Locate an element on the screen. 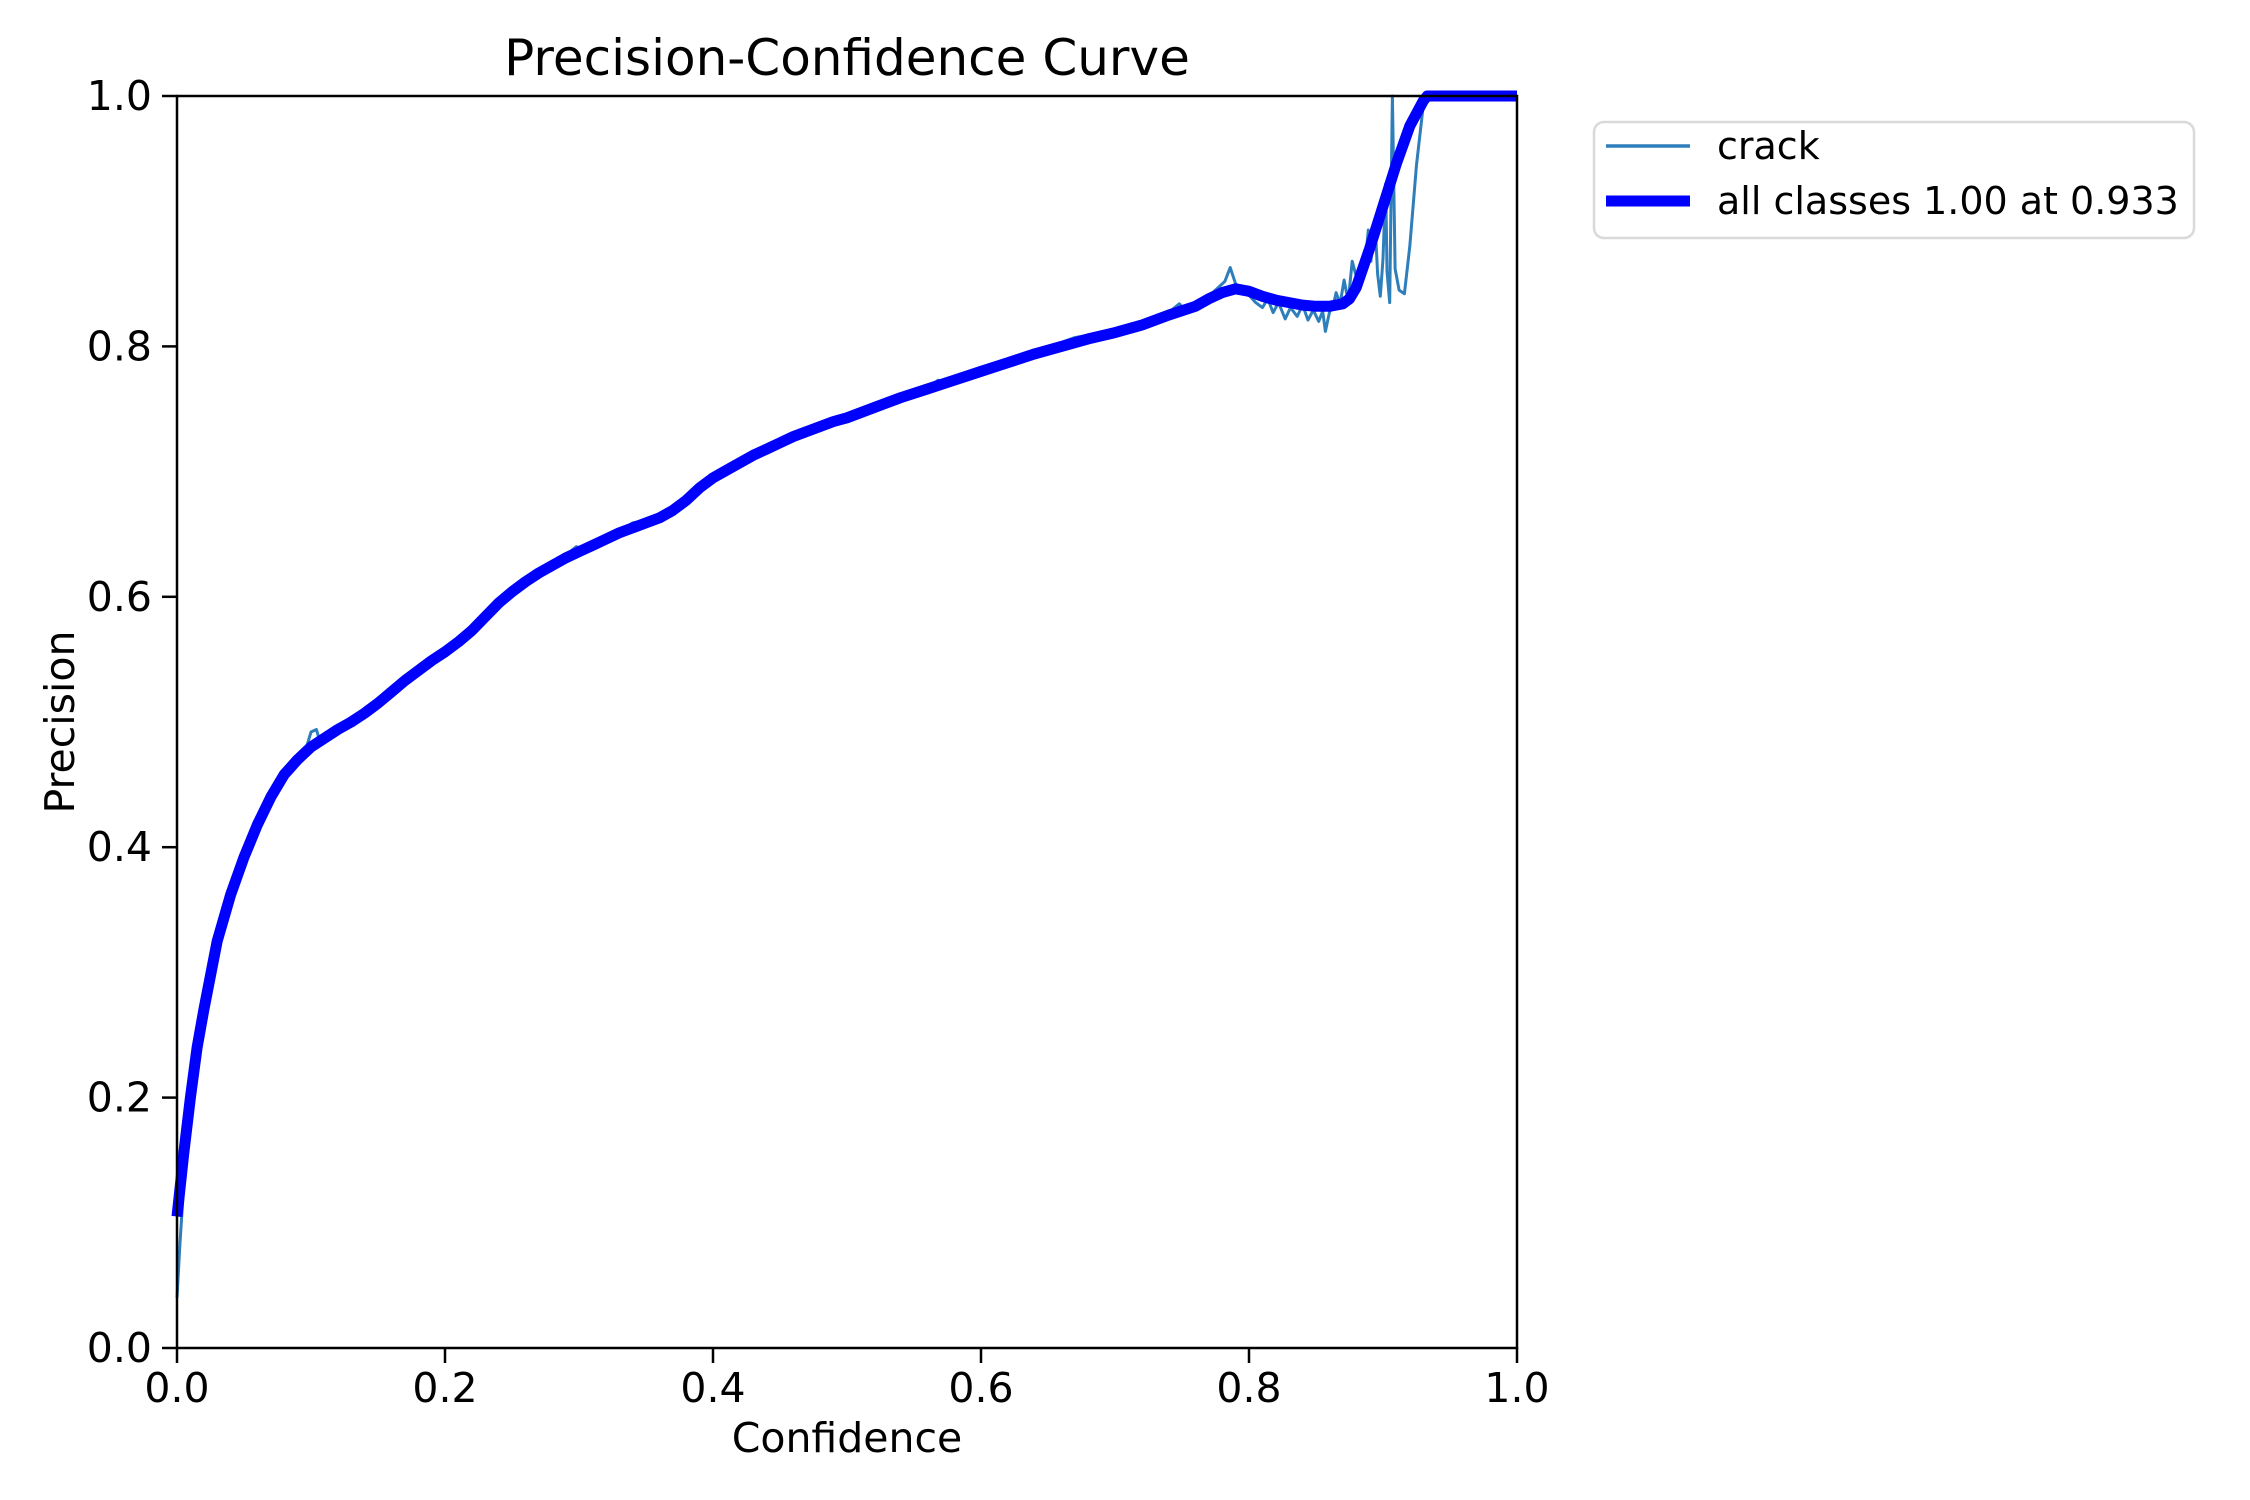 This screenshot has width=2250, height=1500. legend-box is located at coordinates (1894, 180).